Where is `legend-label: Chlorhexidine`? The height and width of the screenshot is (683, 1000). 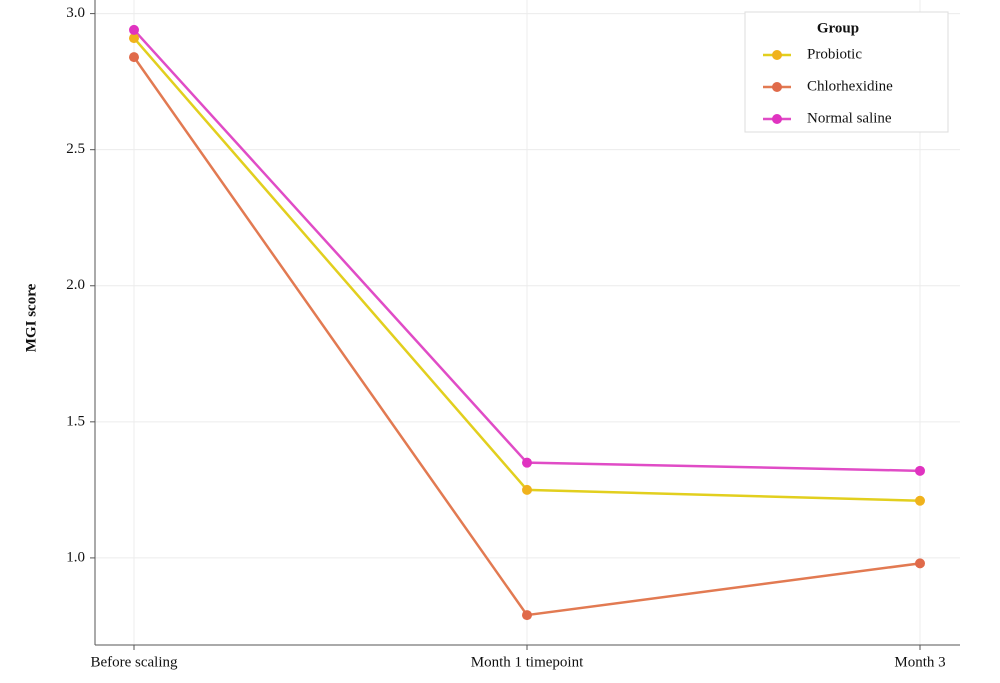
legend-label: Chlorhexidine is located at coordinates (850, 86).